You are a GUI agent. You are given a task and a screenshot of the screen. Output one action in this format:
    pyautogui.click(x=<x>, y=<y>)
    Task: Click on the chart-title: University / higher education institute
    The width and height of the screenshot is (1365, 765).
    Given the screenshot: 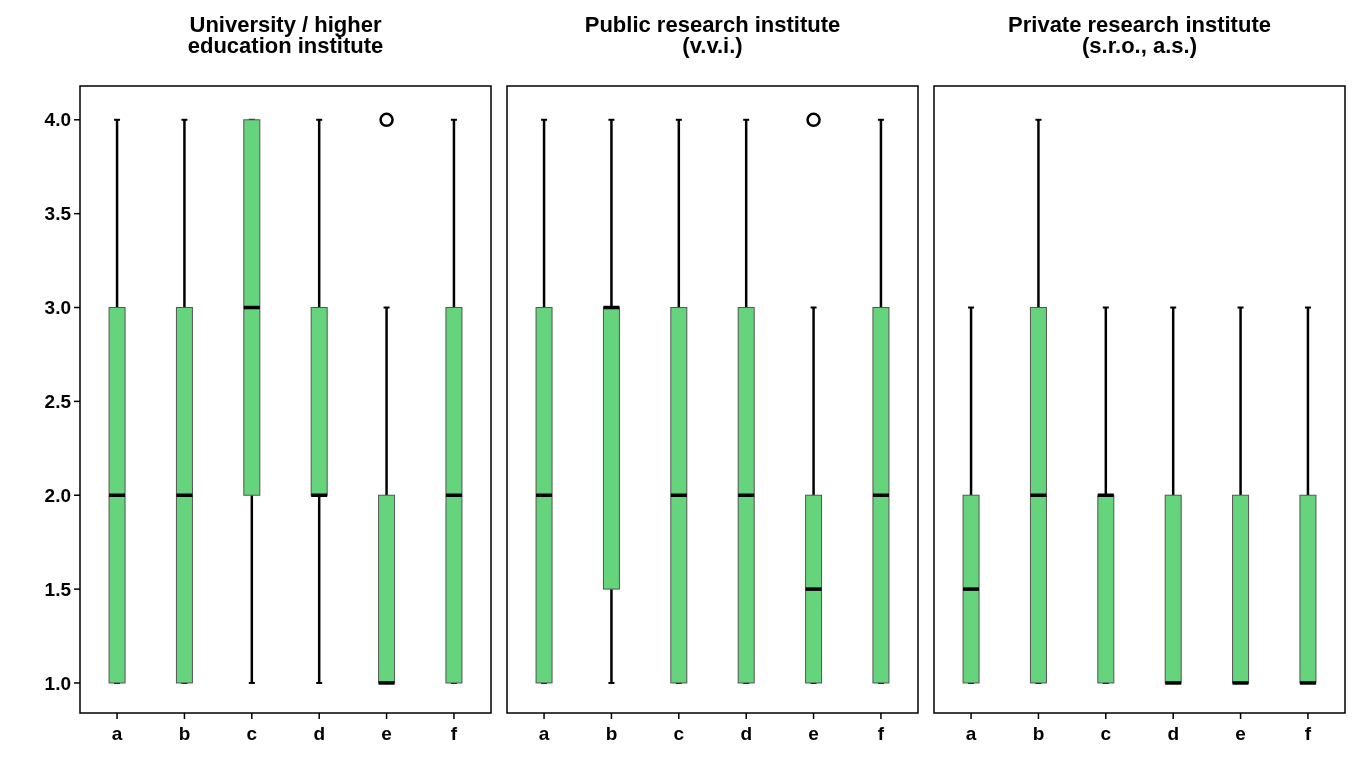 What is the action you would take?
    pyautogui.click(x=285, y=35)
    